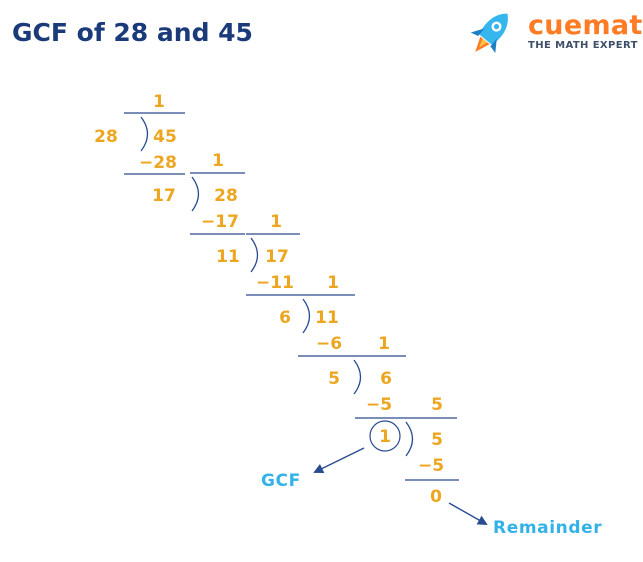 The width and height of the screenshot is (643, 562). I want to click on divisor-value: 5, so click(334, 379).